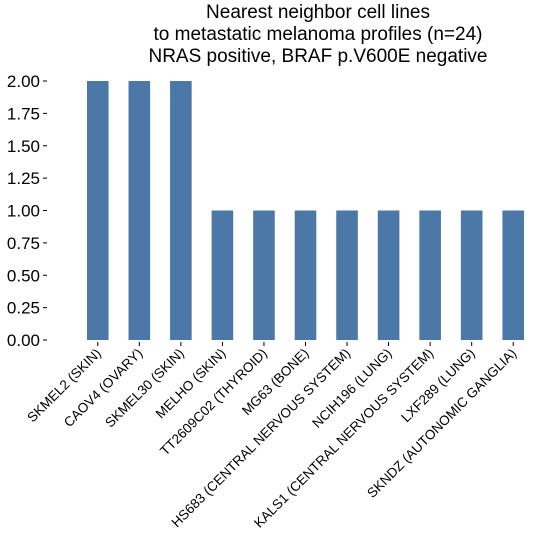 The image size is (540, 540). I want to click on y-tick-label: 1.25, so click(23, 178).